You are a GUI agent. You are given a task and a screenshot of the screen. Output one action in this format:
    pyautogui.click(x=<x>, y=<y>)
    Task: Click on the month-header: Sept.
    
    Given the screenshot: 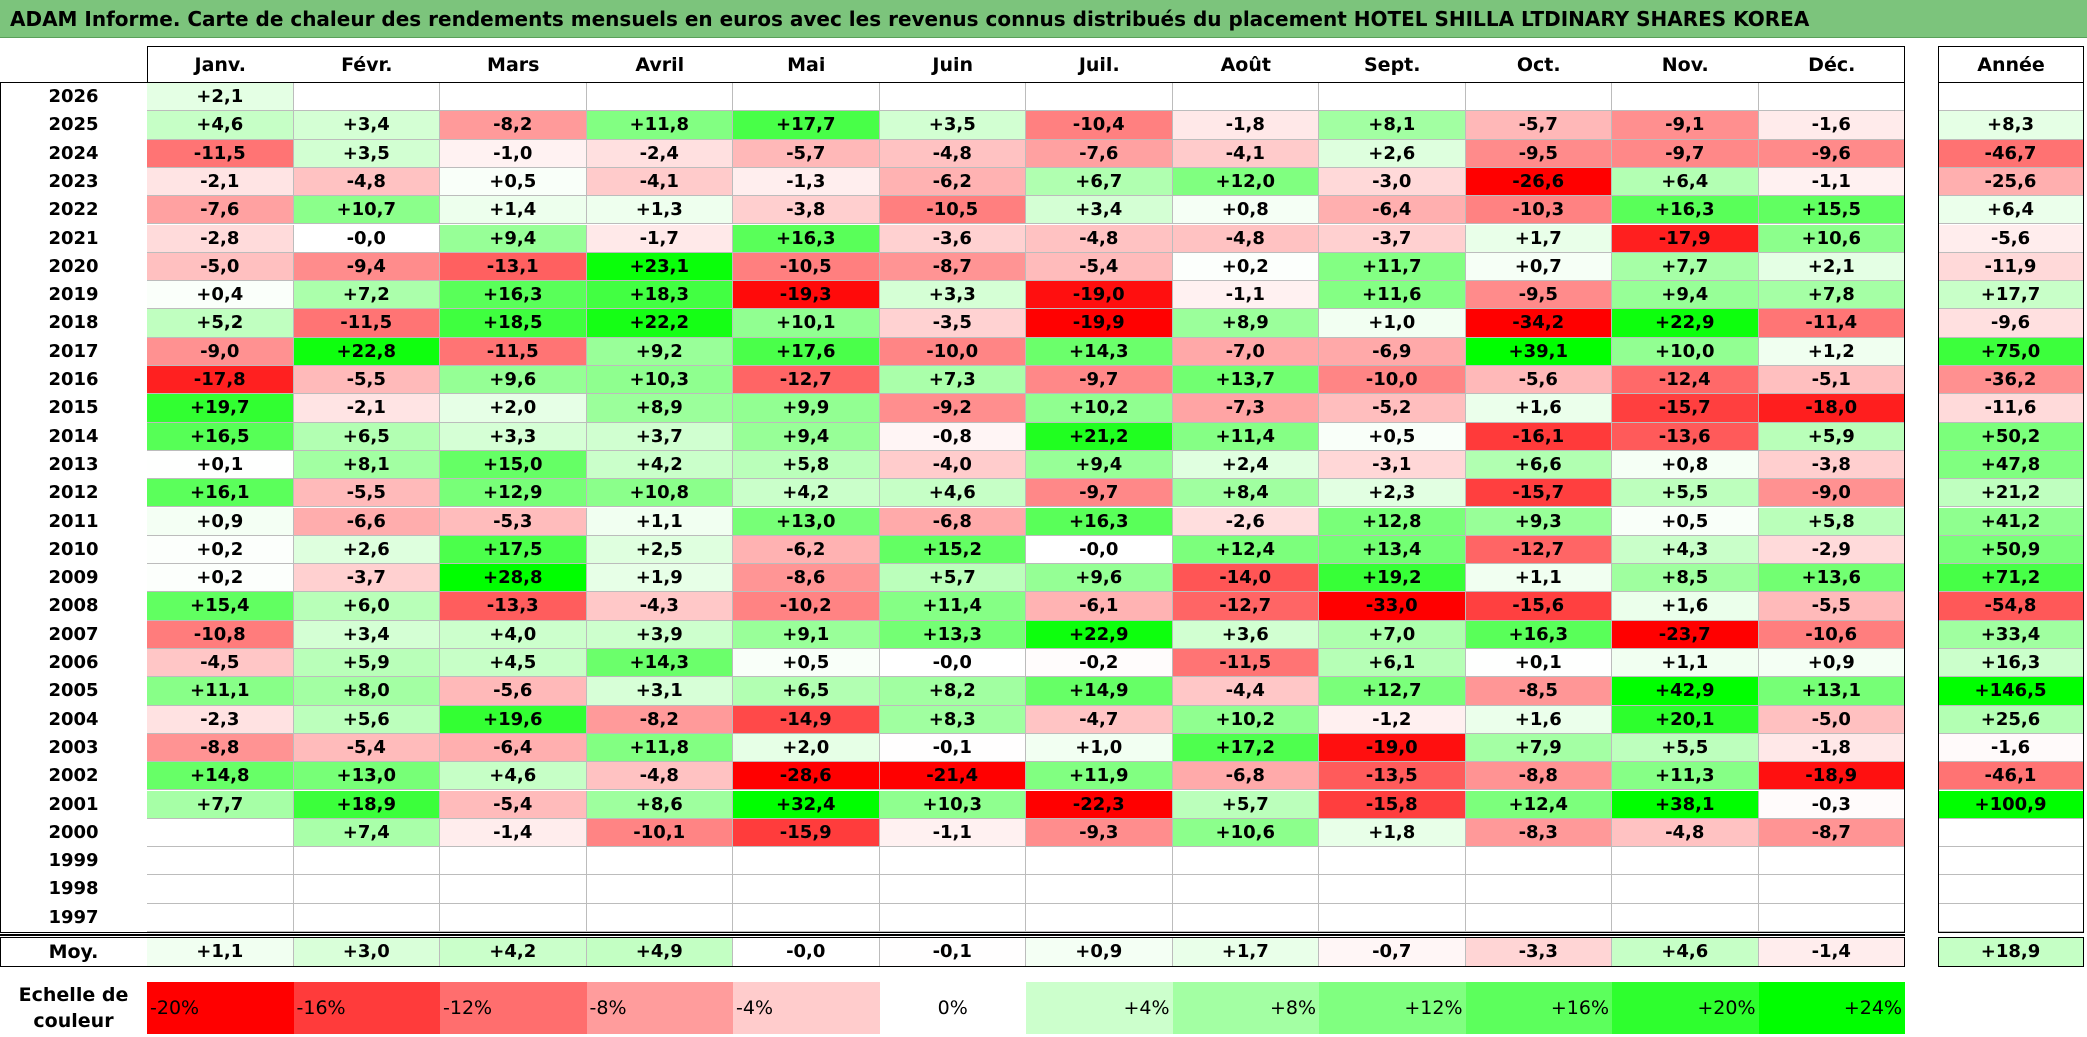 What is the action you would take?
    pyautogui.click(x=1392, y=65)
    